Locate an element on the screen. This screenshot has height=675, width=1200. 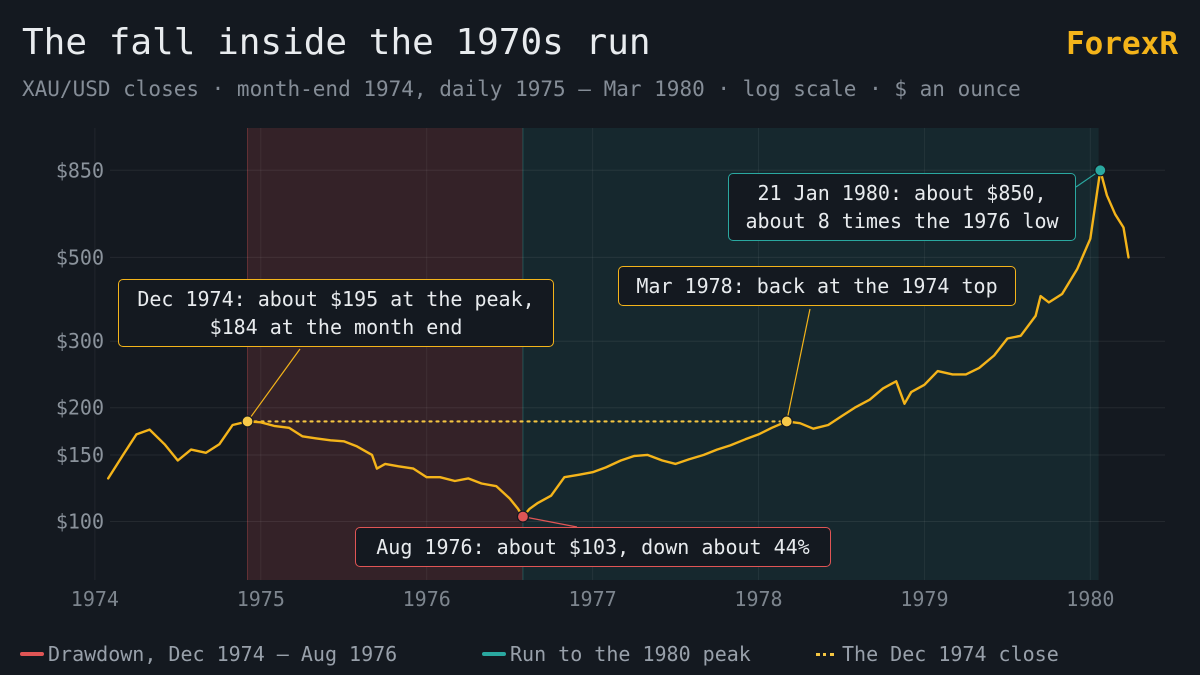
y-tick-label: $850 is located at coordinates (80, 170).